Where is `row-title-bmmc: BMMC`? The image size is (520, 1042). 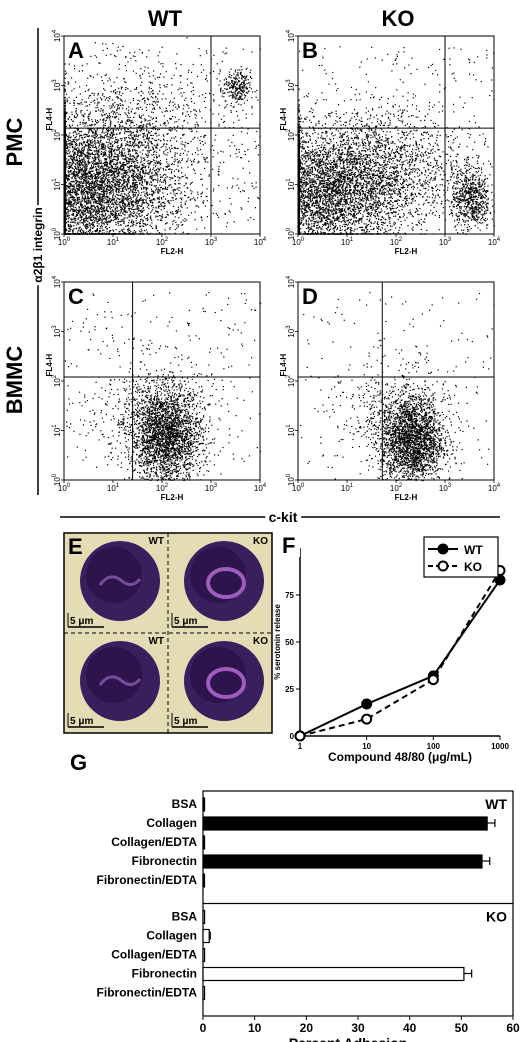
row-title-bmmc: BMMC is located at coordinates (14, 380).